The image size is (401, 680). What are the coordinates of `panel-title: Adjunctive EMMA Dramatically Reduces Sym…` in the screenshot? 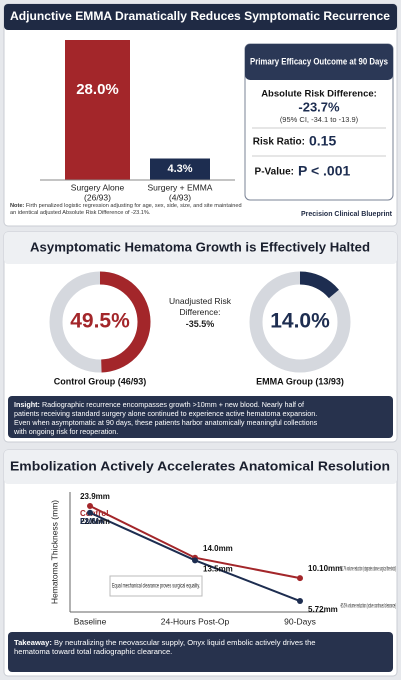 It's located at (200, 16).